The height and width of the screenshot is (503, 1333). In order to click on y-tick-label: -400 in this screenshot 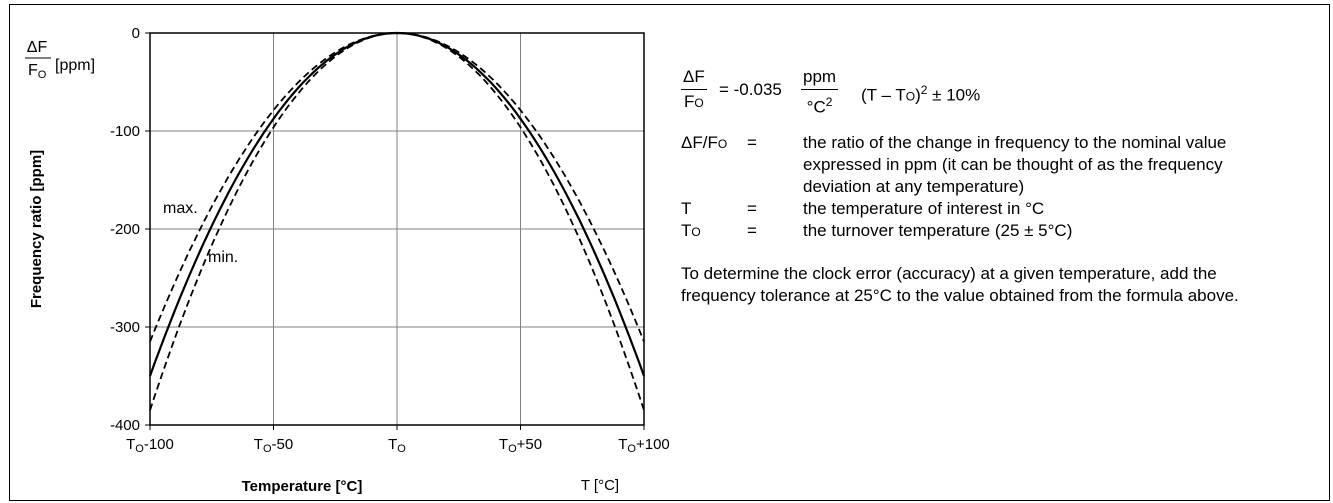, I will do `click(125, 425)`.